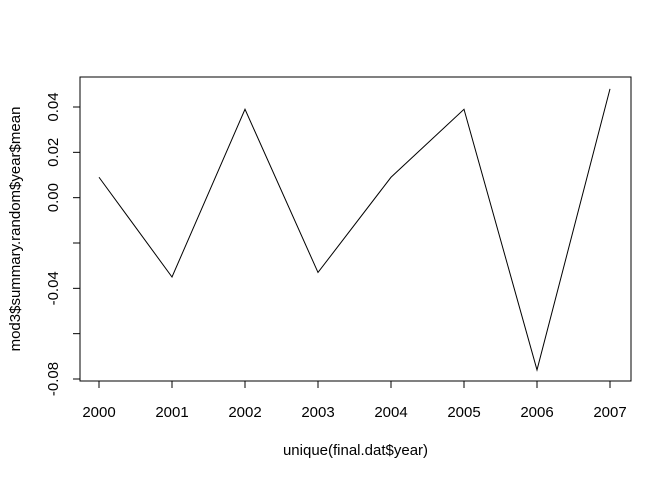  I want to click on y-axis-label: mod3$summary.random$year$mean, so click(15, 229).